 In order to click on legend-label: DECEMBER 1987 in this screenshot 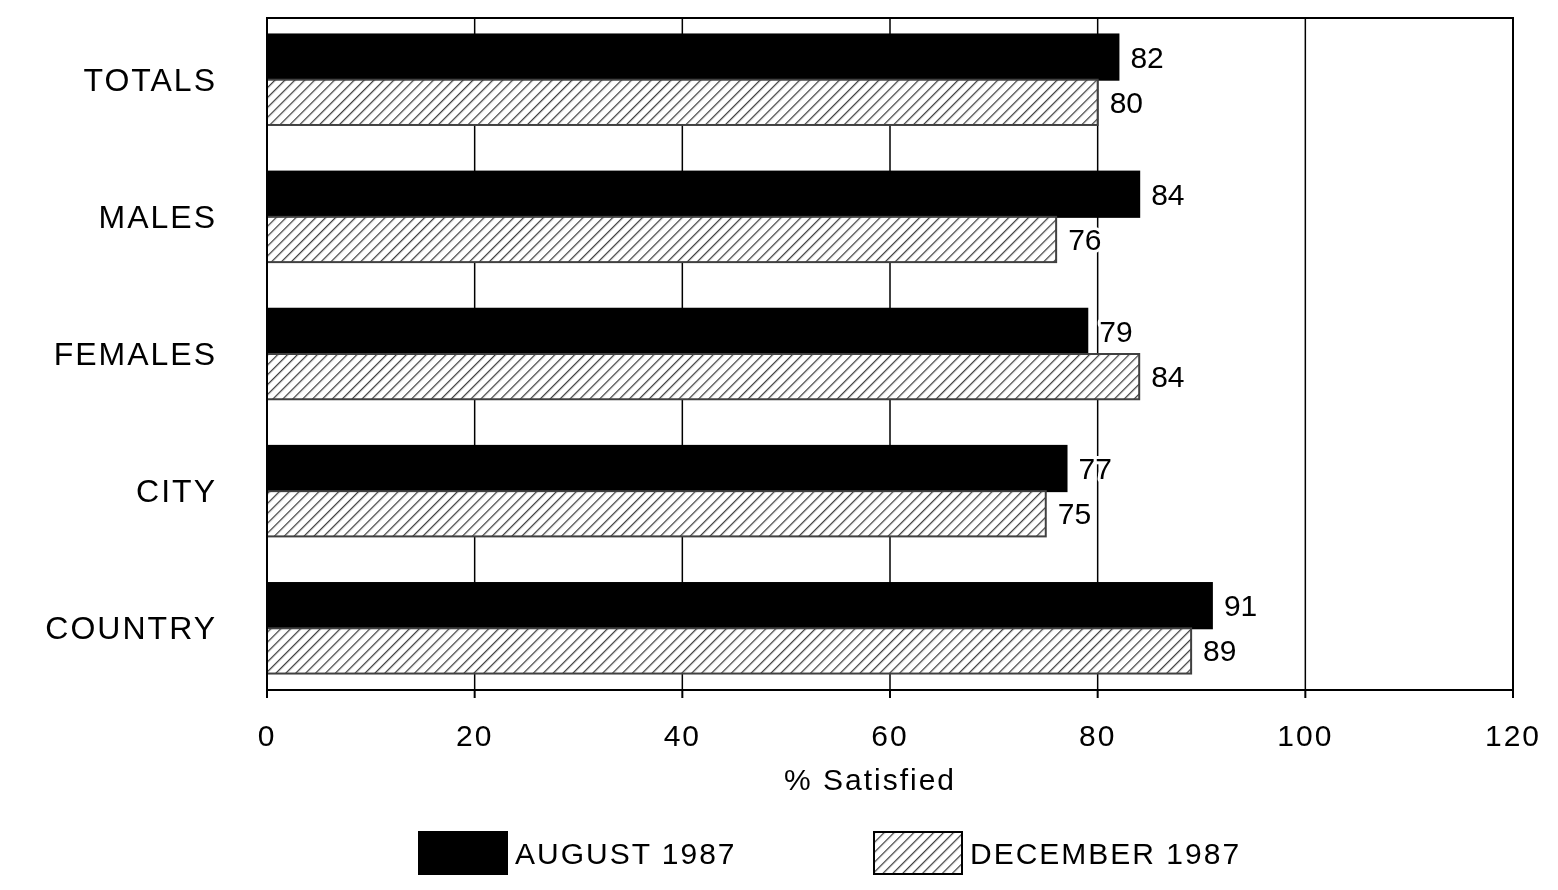, I will do `click(1106, 853)`.